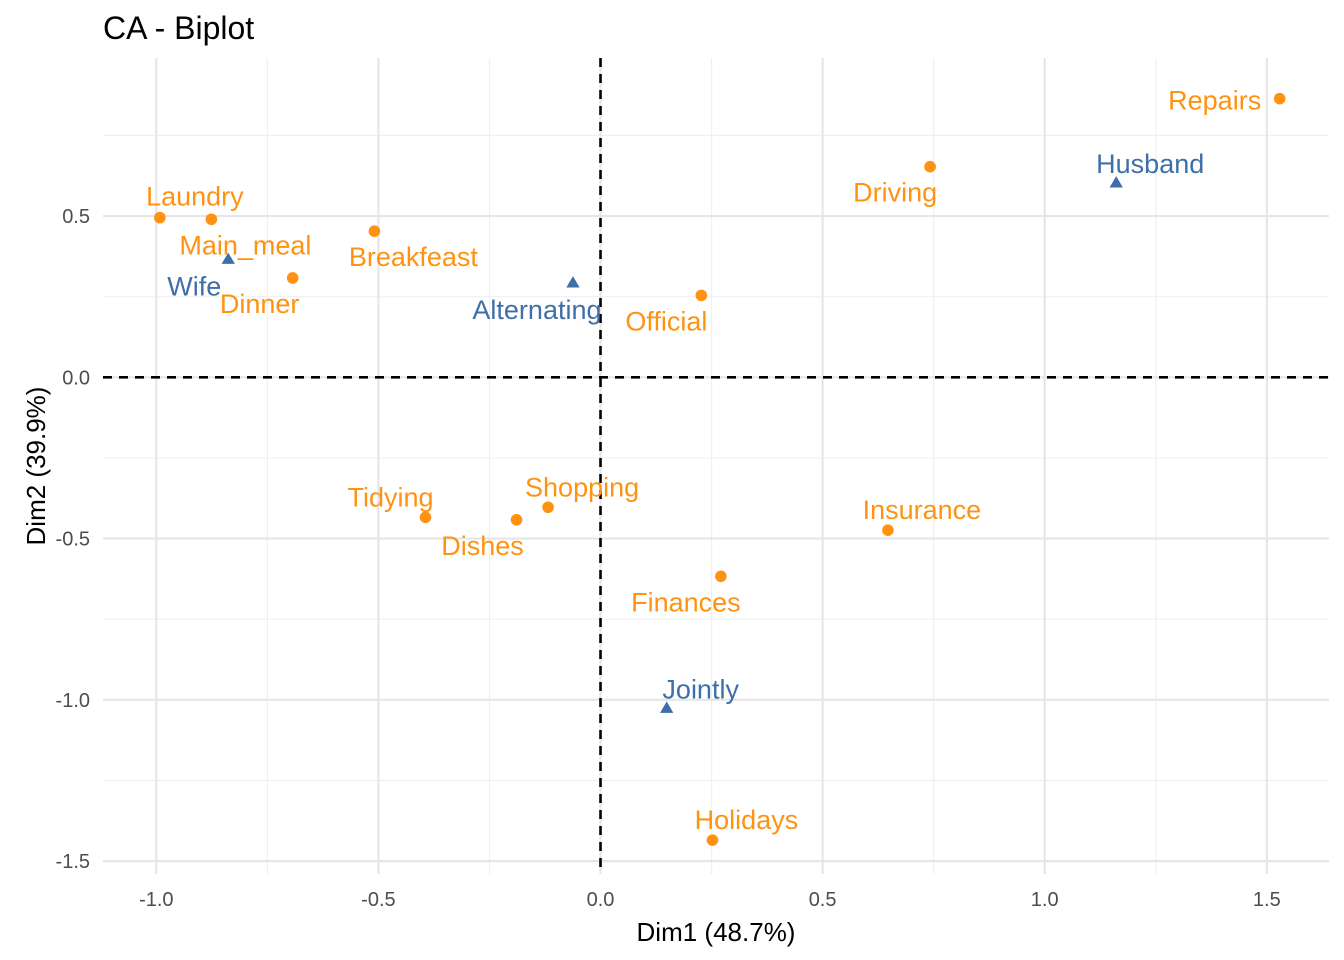 The width and height of the screenshot is (1344, 960). I want to click on y-tick-label: -1.0, so click(73, 701).